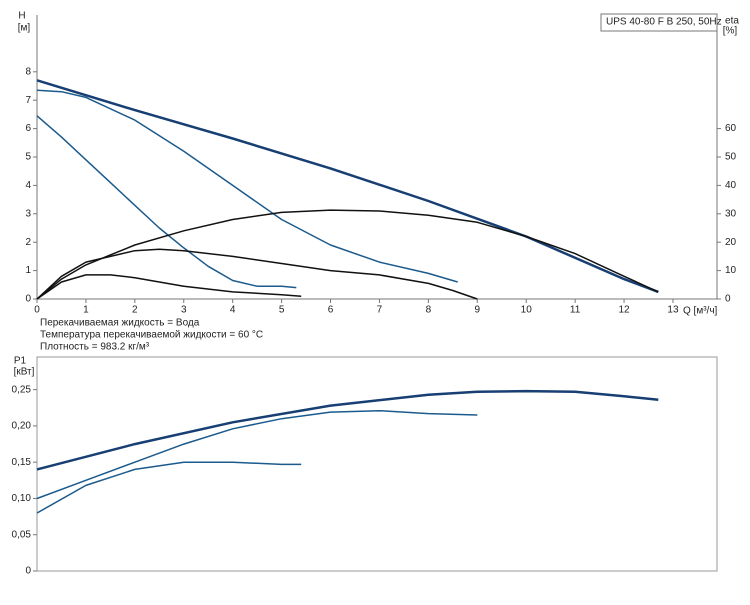 The image size is (750, 605). What do you see at coordinates (664, 22) in the screenshot?
I see `chart-title: UPS 40-80 F B 250, 50Hz` at bounding box center [664, 22].